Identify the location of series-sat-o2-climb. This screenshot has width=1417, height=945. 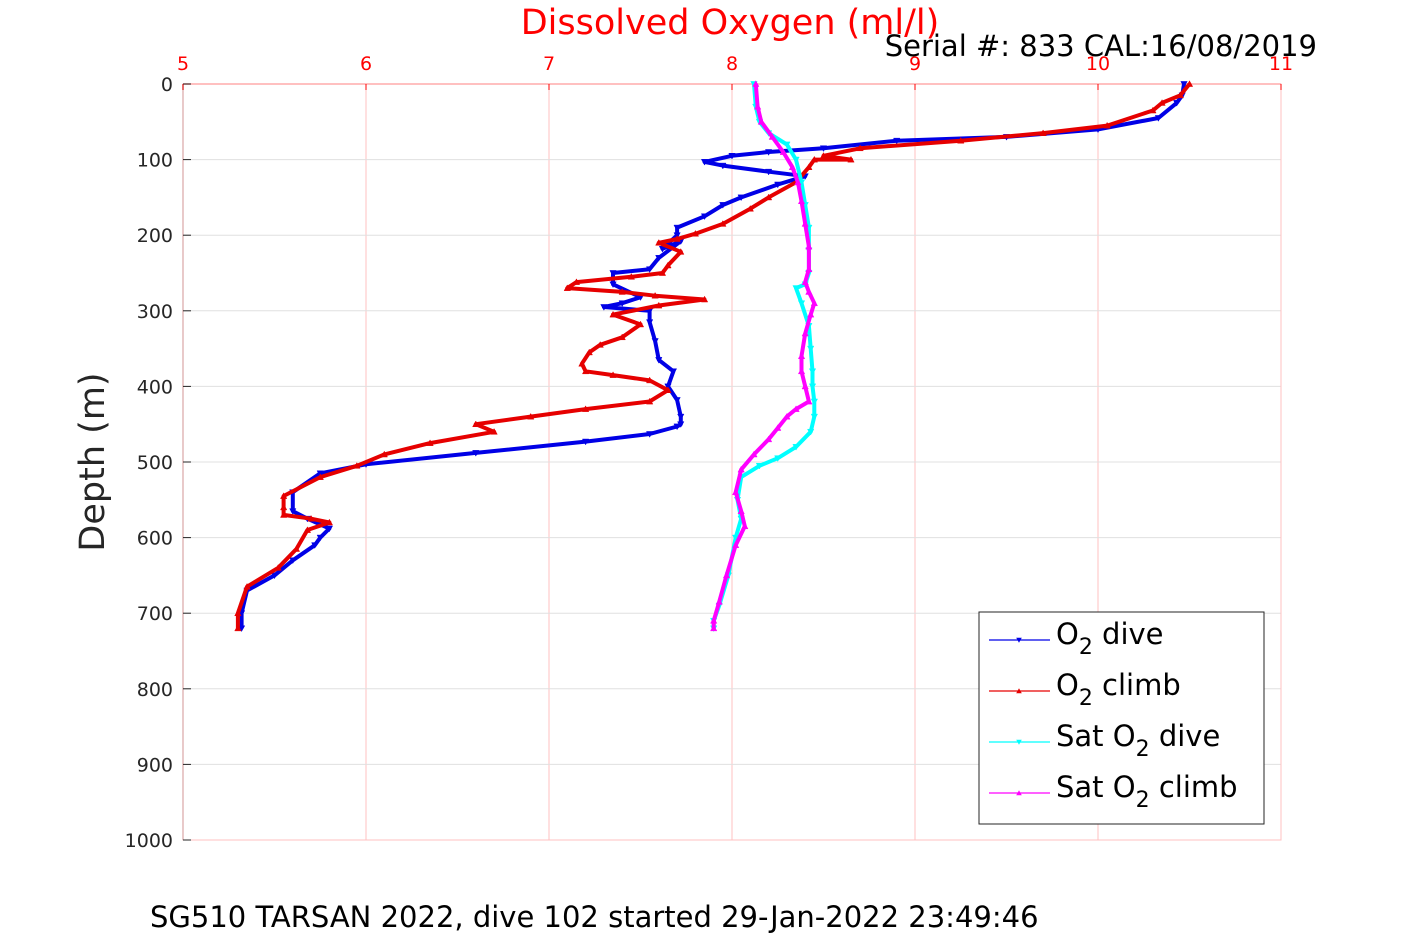
(764, 356).